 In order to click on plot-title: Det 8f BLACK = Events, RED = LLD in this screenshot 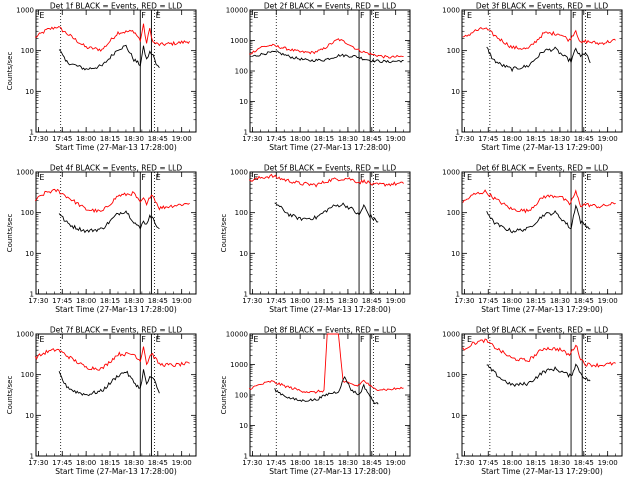, I will do `click(330, 330)`.